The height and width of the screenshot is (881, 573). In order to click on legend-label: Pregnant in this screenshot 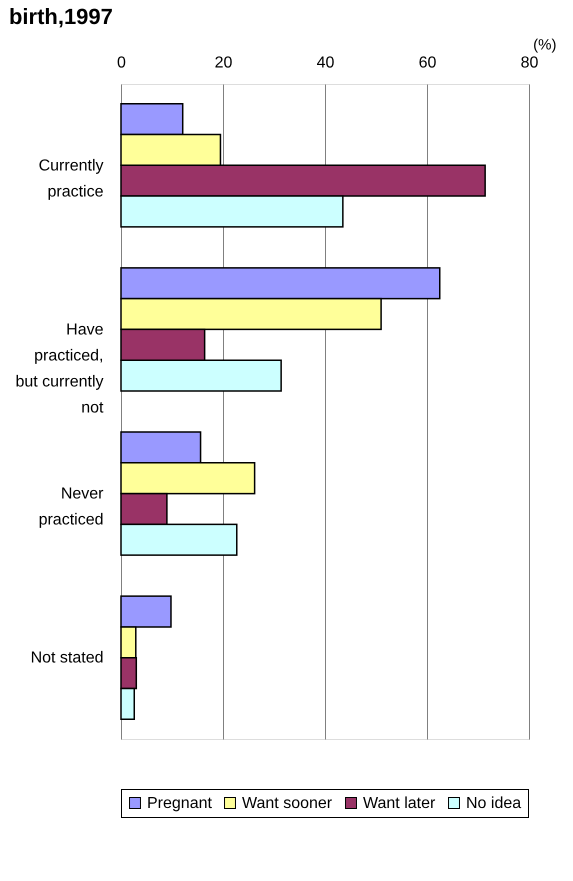, I will do `click(179, 803)`.